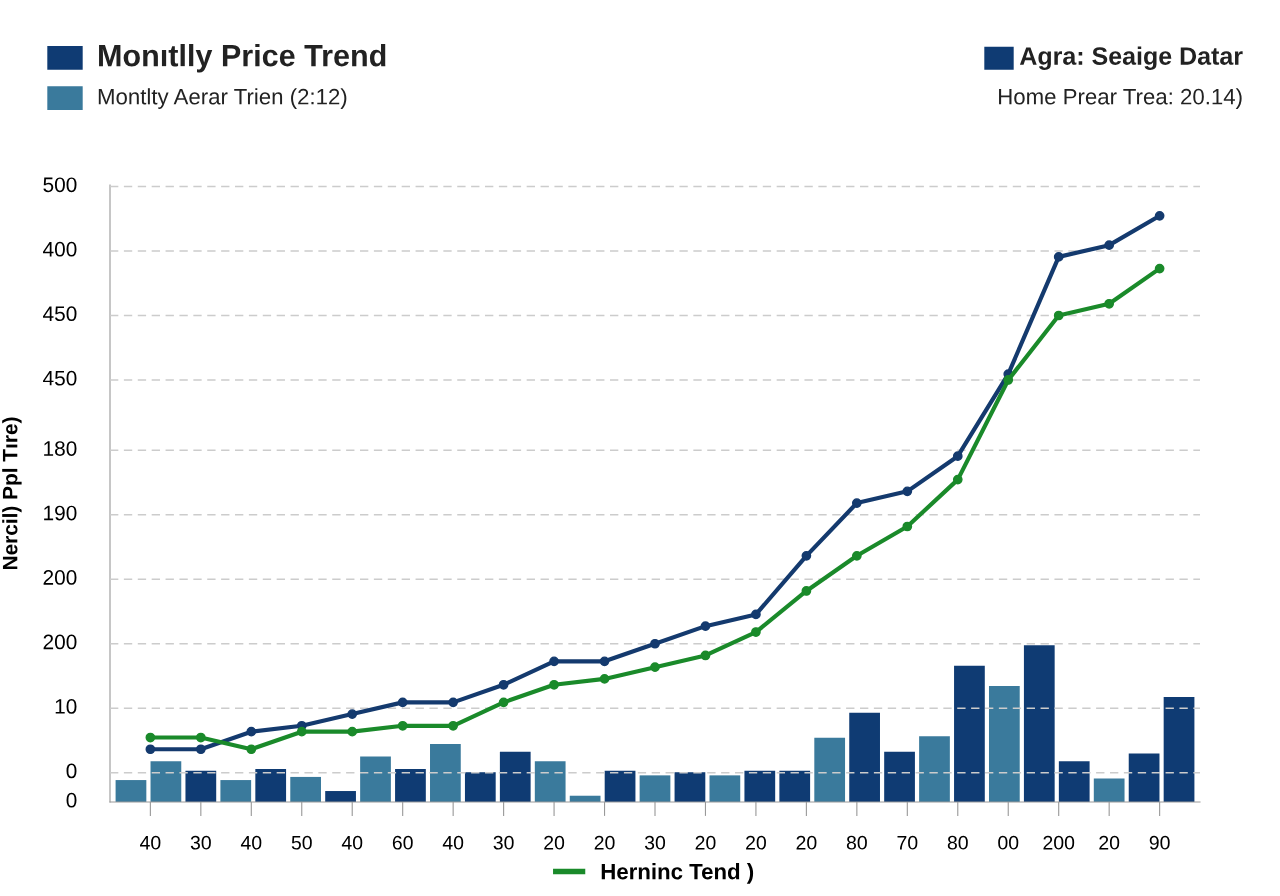  I want to click on x-tick-label: 200, so click(1059, 842).